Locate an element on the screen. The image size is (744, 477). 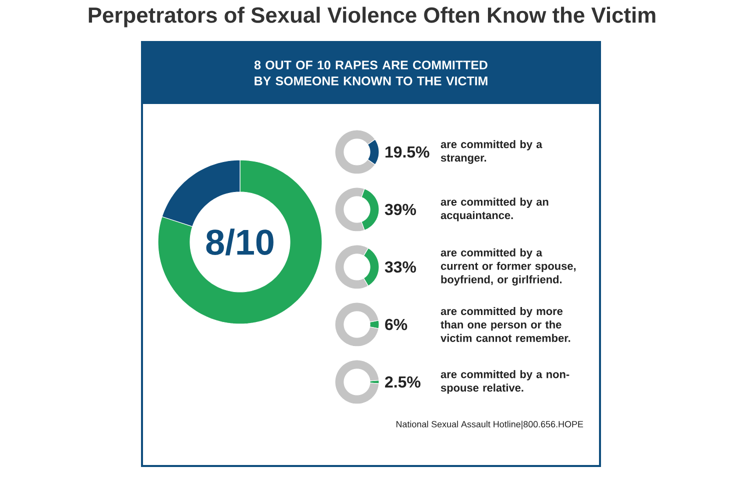
text: are committed by a stranger. is located at coordinates (491, 152).